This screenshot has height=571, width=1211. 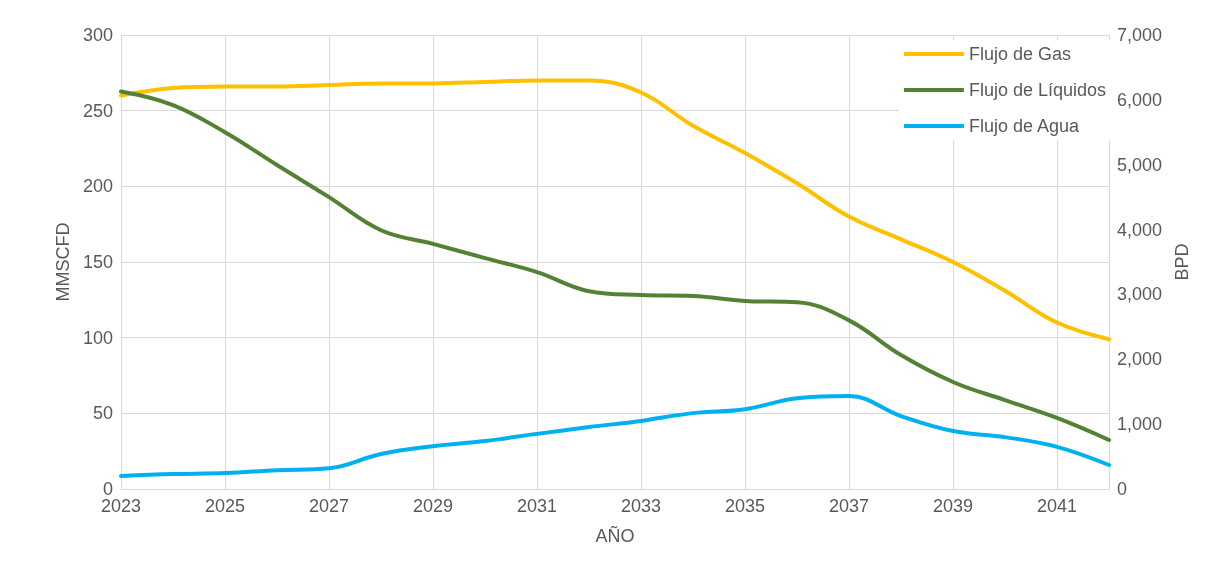 What do you see at coordinates (63, 262) in the screenshot?
I see `y-axis-title: MMSCFD` at bounding box center [63, 262].